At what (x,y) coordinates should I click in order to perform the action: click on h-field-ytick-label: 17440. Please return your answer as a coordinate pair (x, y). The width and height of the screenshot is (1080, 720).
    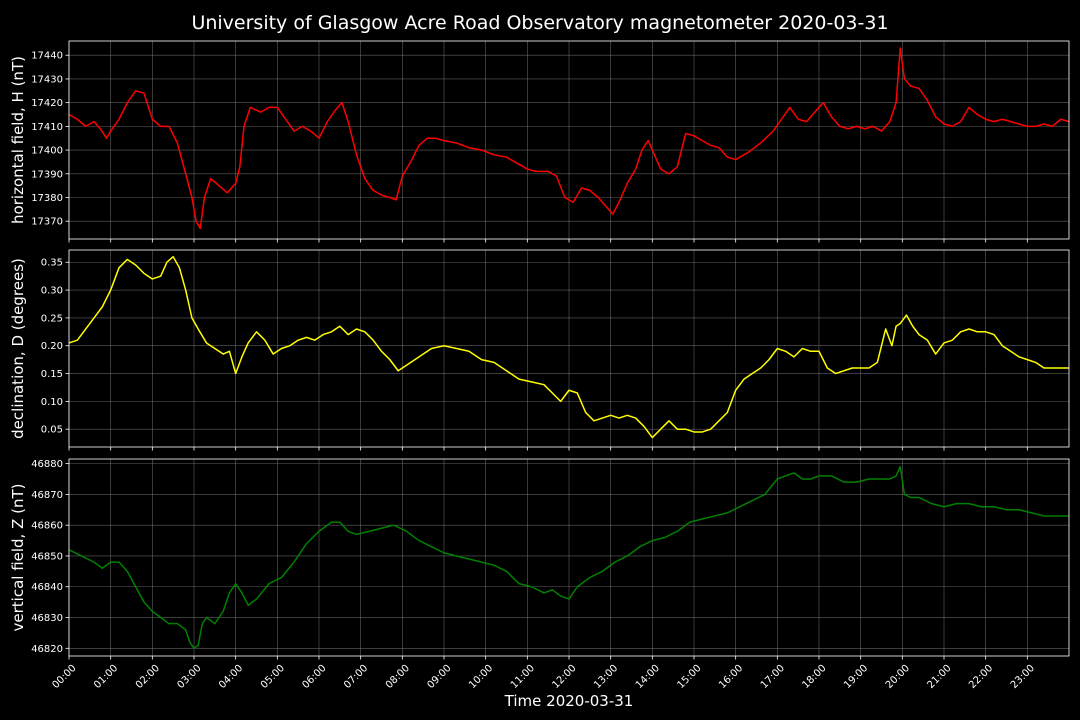
    Looking at the image, I should click on (47, 56).